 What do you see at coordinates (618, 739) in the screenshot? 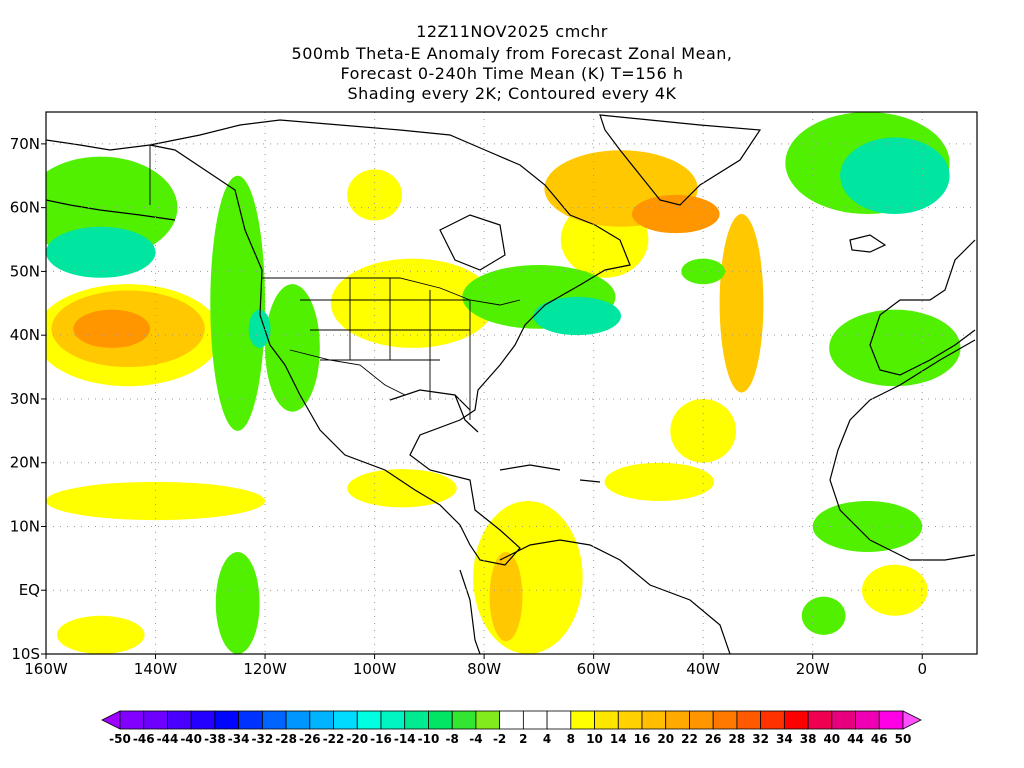
I see `colorbar-label: 14` at bounding box center [618, 739].